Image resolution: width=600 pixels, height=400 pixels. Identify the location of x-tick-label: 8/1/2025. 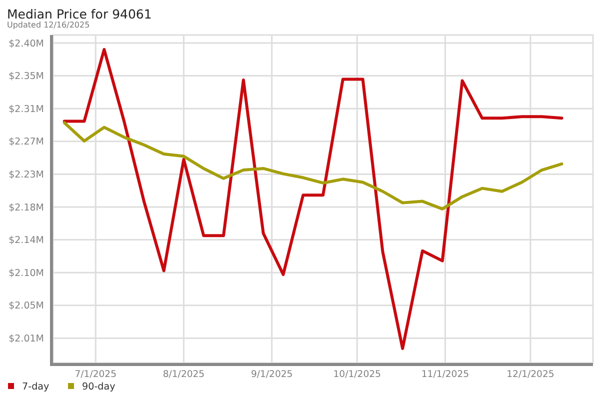
(183, 374).